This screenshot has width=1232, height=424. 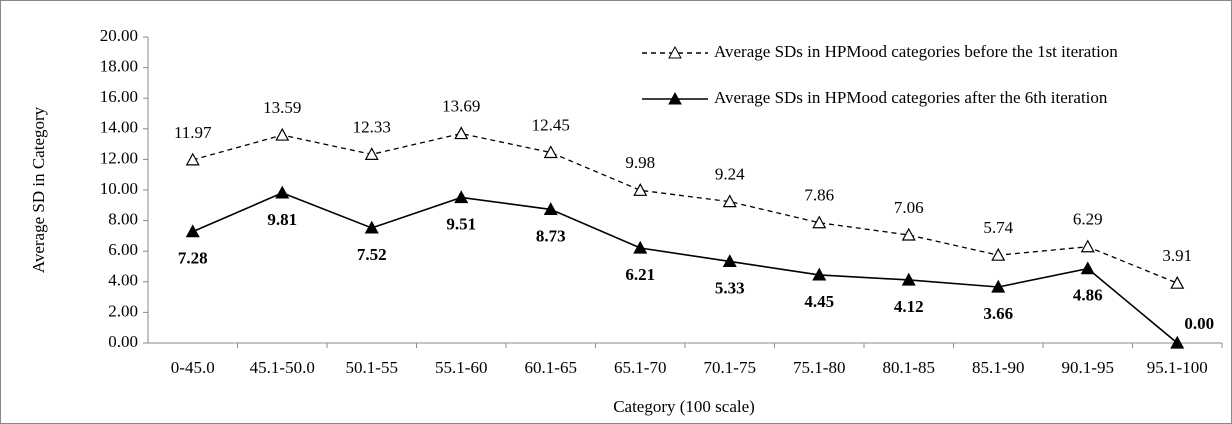 I want to click on x-tick-label: 80.1-85, so click(x=909, y=367).